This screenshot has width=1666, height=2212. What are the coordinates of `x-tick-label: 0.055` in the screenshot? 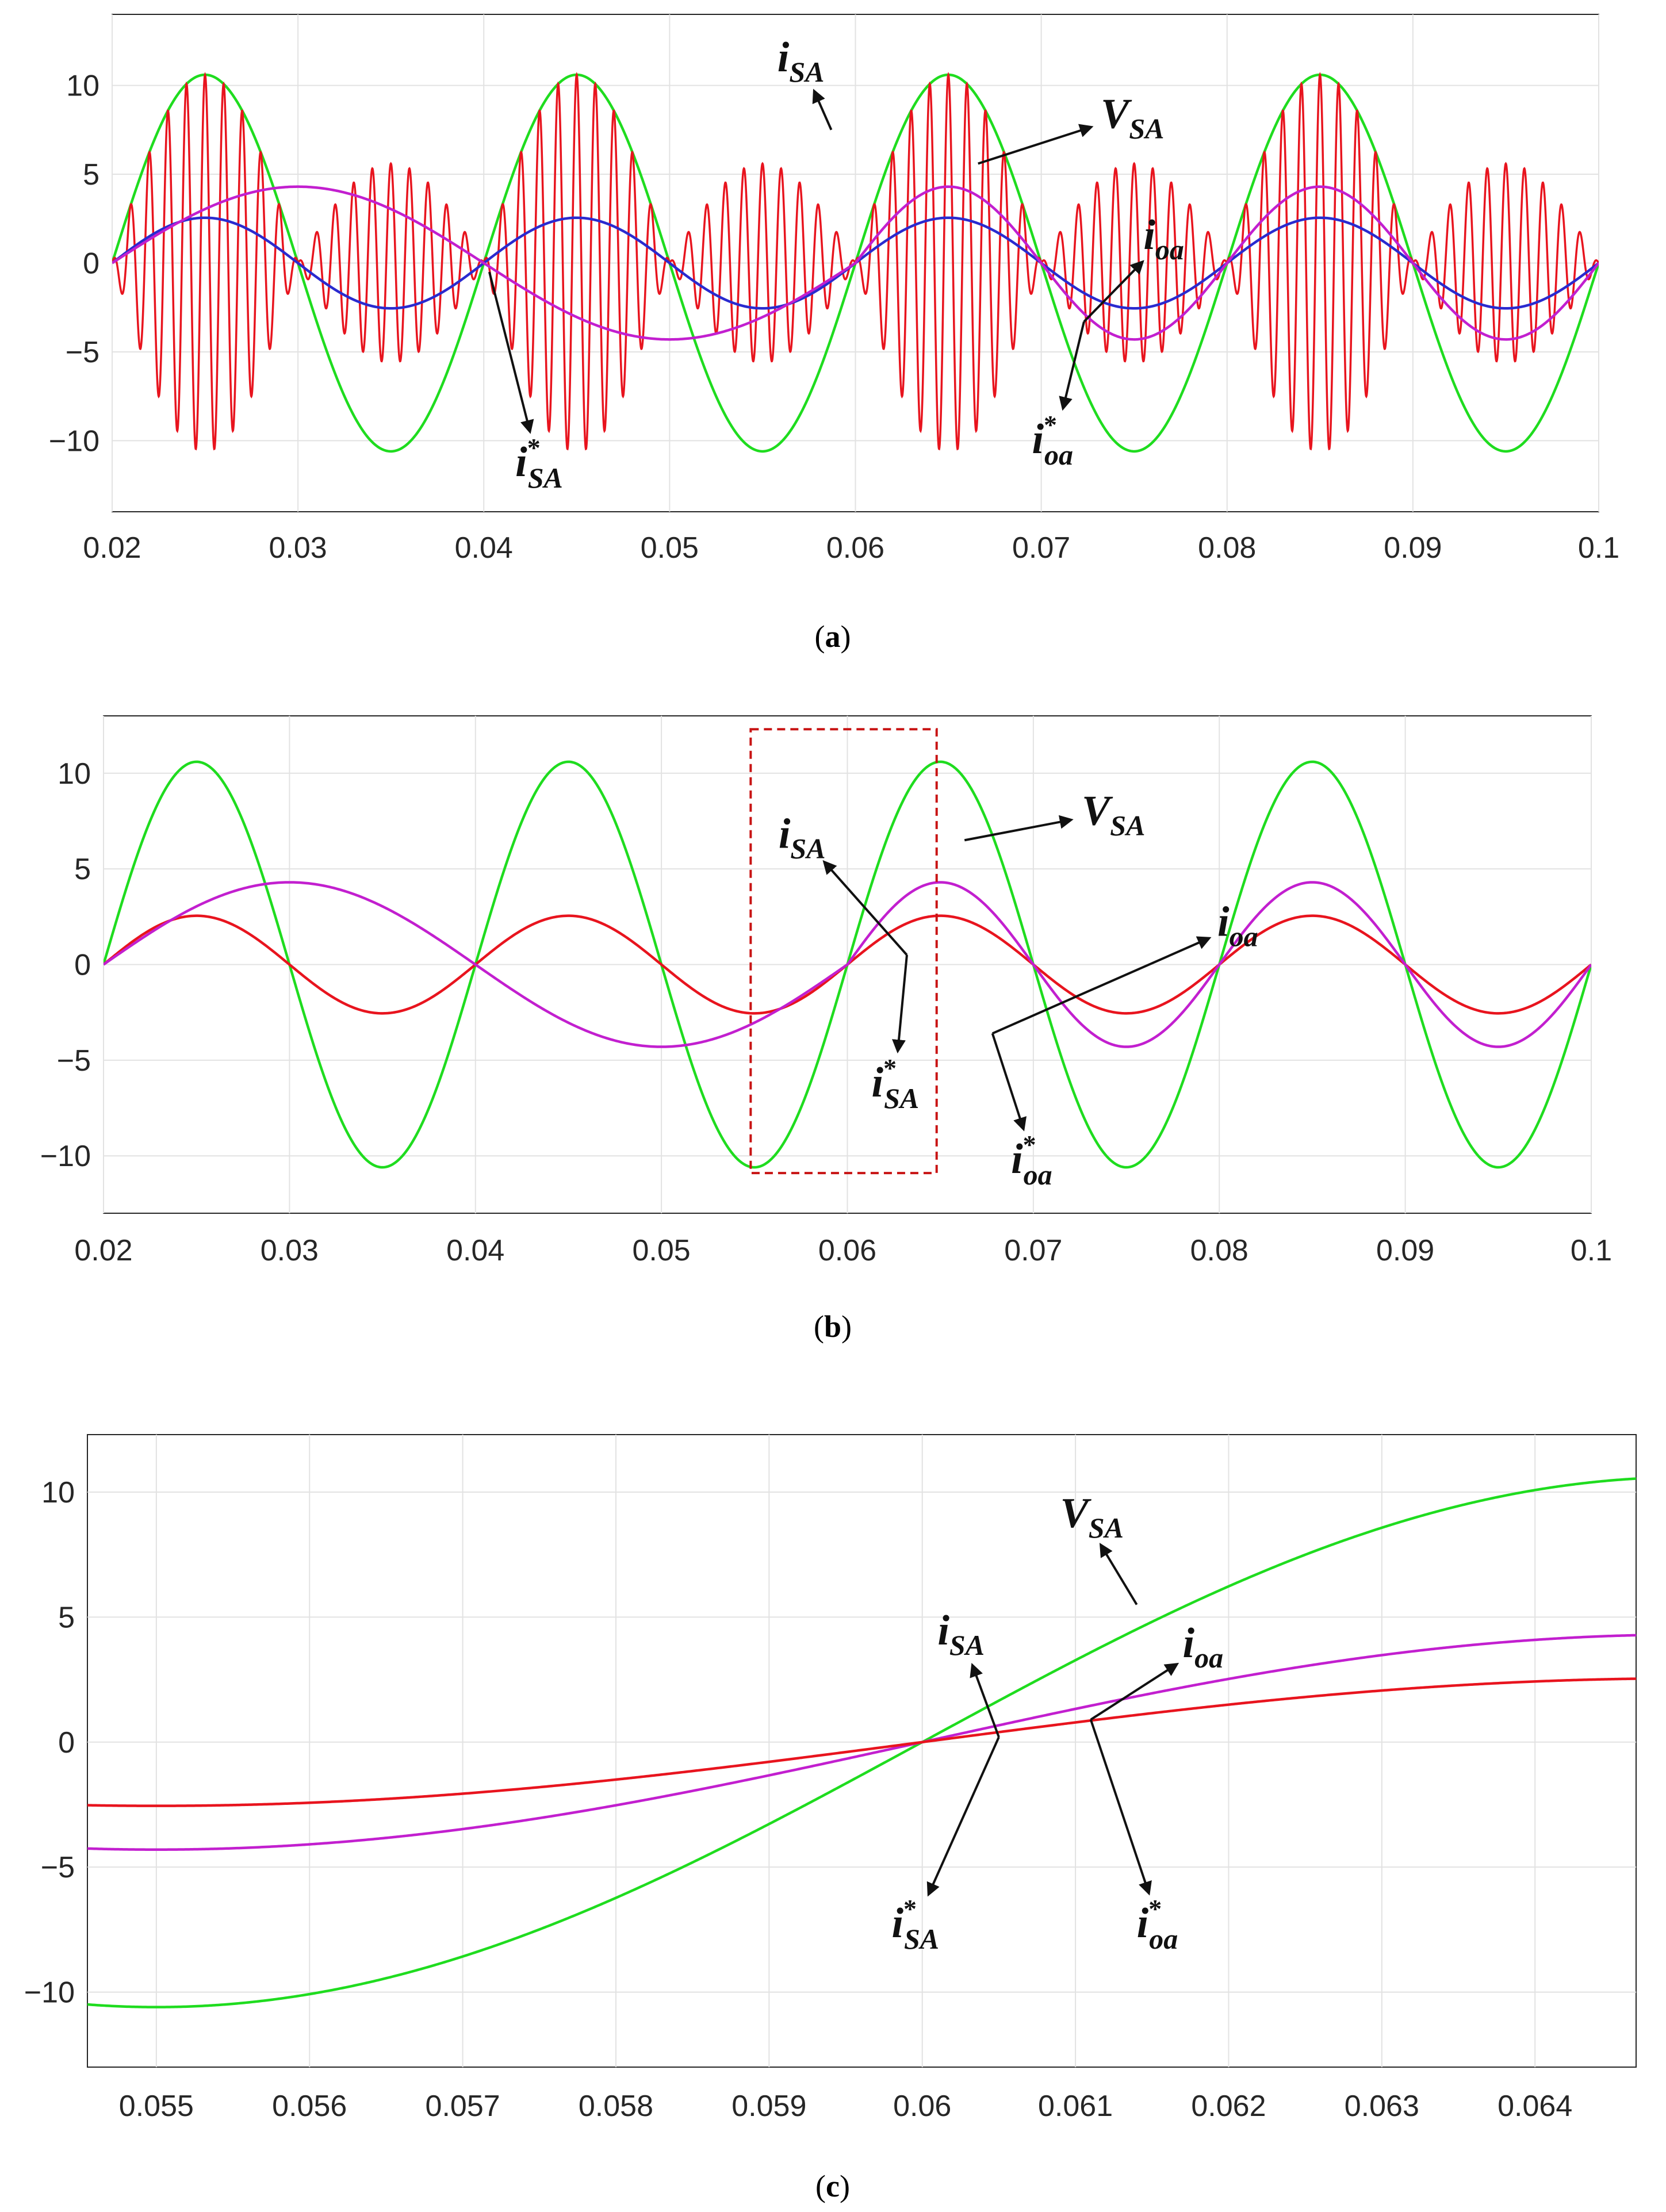 It's located at (156, 2106).